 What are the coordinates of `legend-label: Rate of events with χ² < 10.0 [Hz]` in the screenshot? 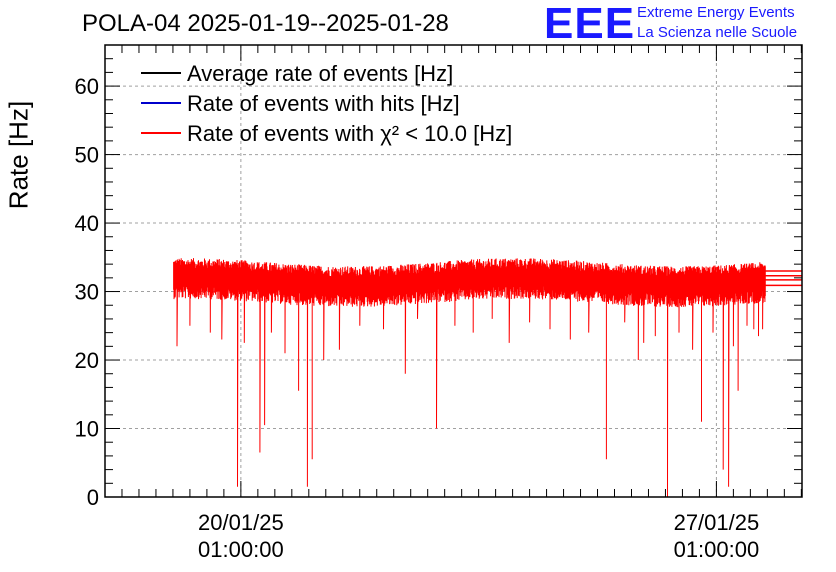 It's located at (349, 133).